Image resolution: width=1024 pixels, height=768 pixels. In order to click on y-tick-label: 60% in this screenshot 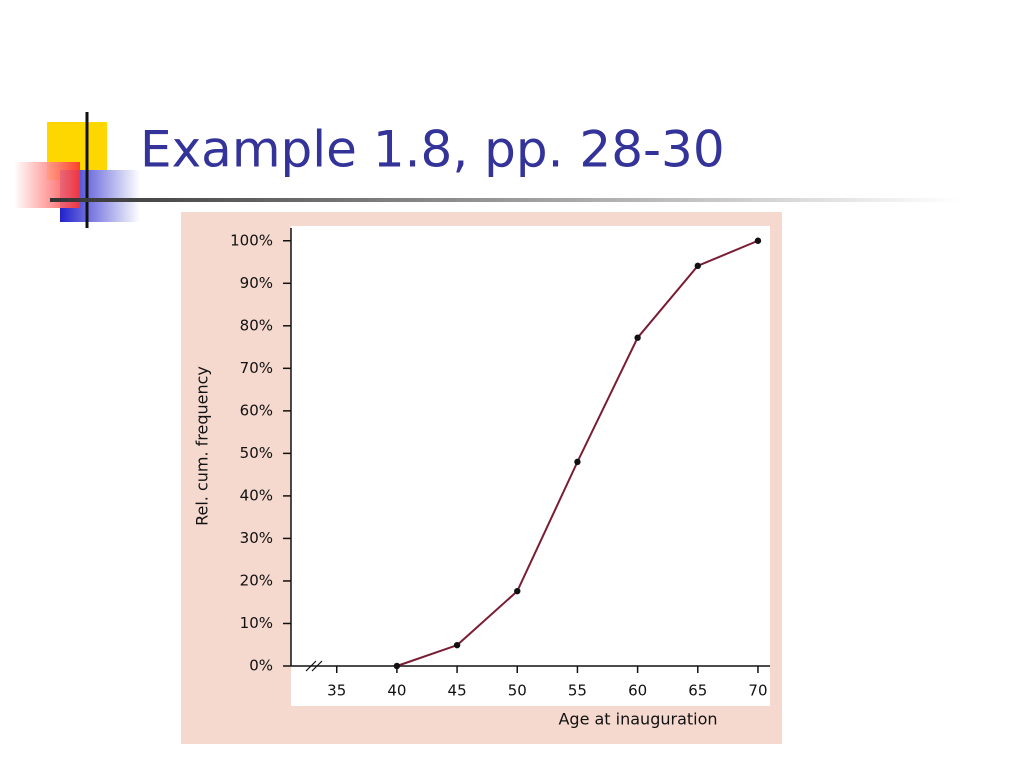, I will do `click(256, 410)`.